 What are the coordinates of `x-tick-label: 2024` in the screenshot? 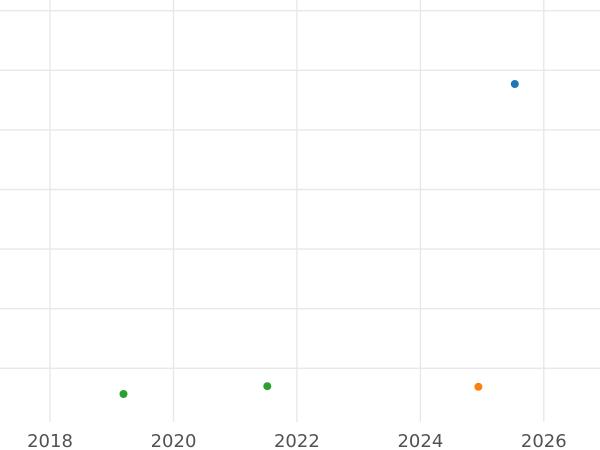 It's located at (420, 440).